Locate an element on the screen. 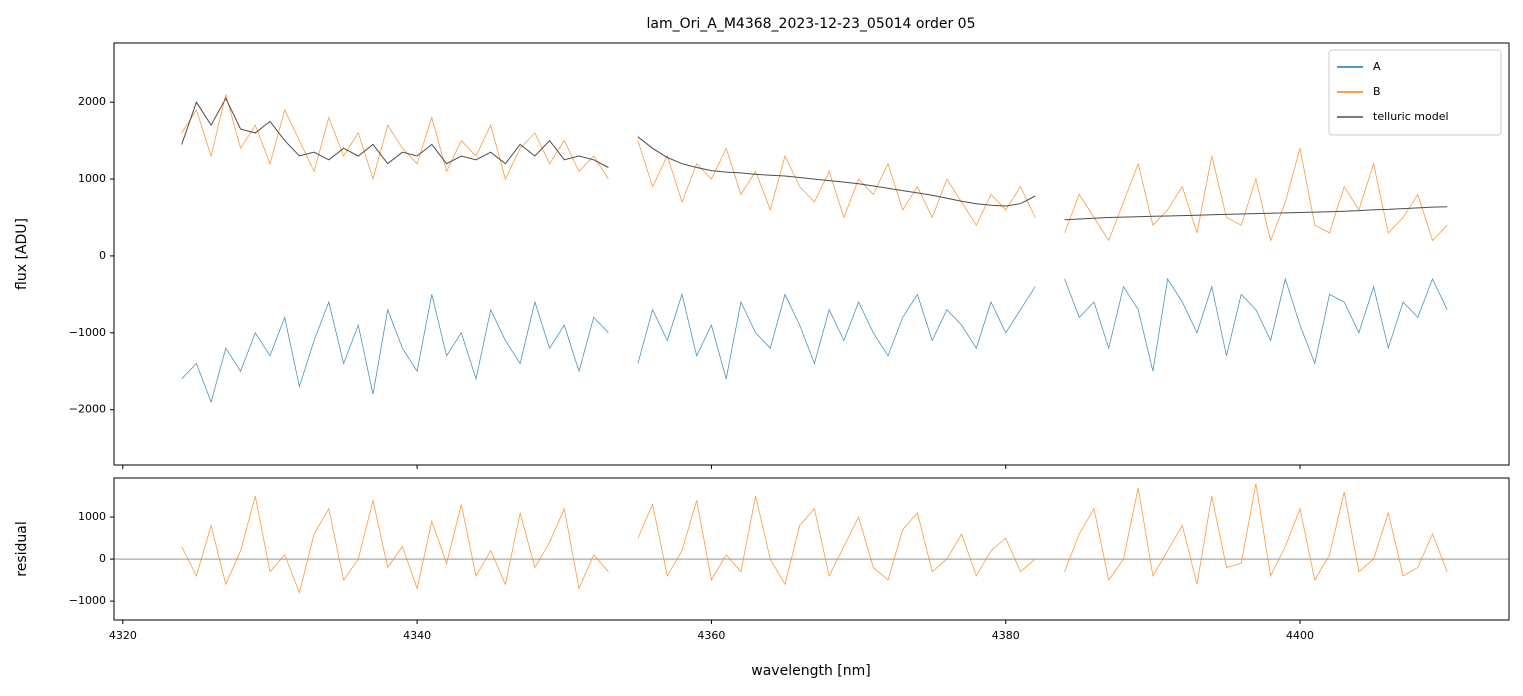 The width and height of the screenshot is (1523, 696). y-tick-label: −2000 is located at coordinates (87, 409).